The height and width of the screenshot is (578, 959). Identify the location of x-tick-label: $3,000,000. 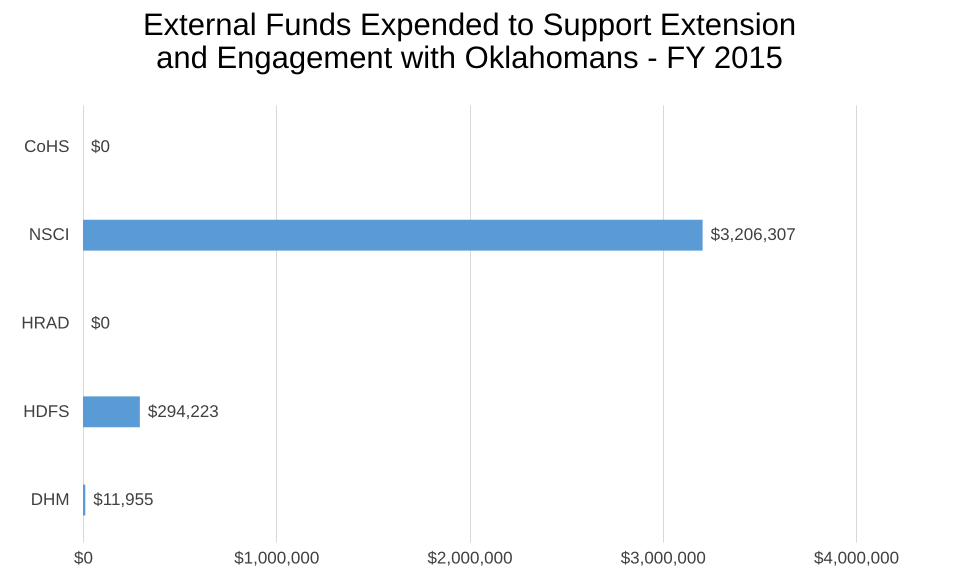
(663, 558).